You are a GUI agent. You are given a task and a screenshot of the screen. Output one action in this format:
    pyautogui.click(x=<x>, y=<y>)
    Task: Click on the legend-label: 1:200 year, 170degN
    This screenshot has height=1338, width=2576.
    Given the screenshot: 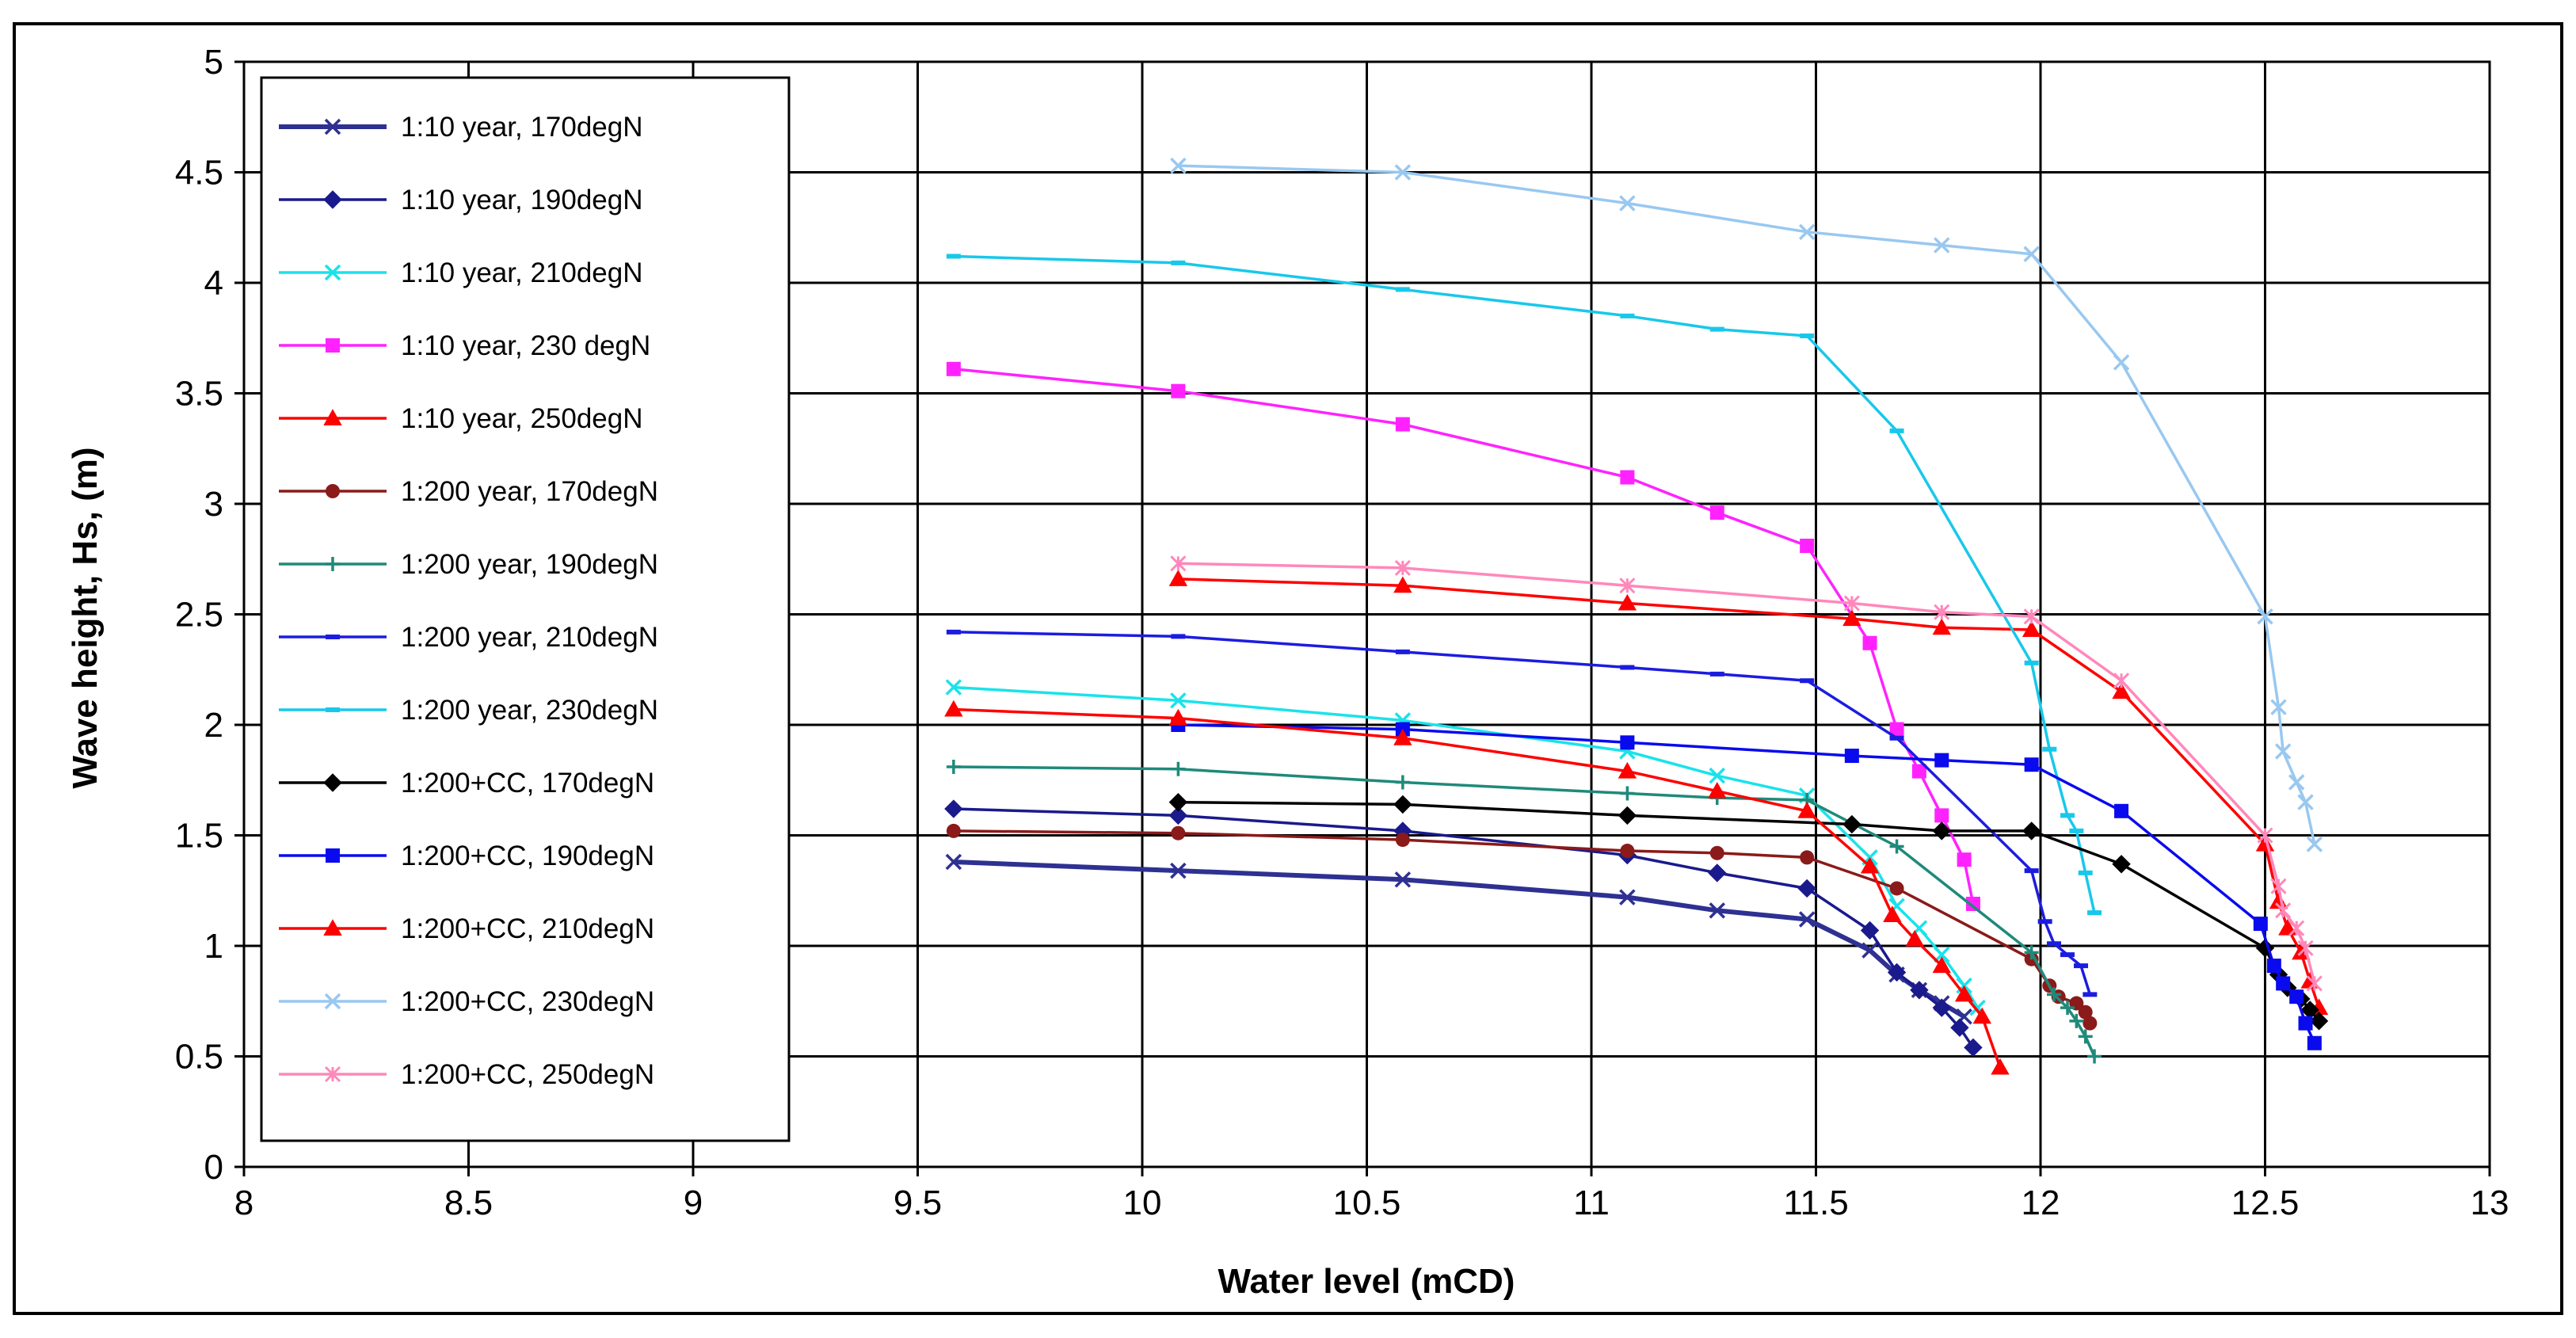 What is the action you would take?
    pyautogui.click(x=530, y=492)
    